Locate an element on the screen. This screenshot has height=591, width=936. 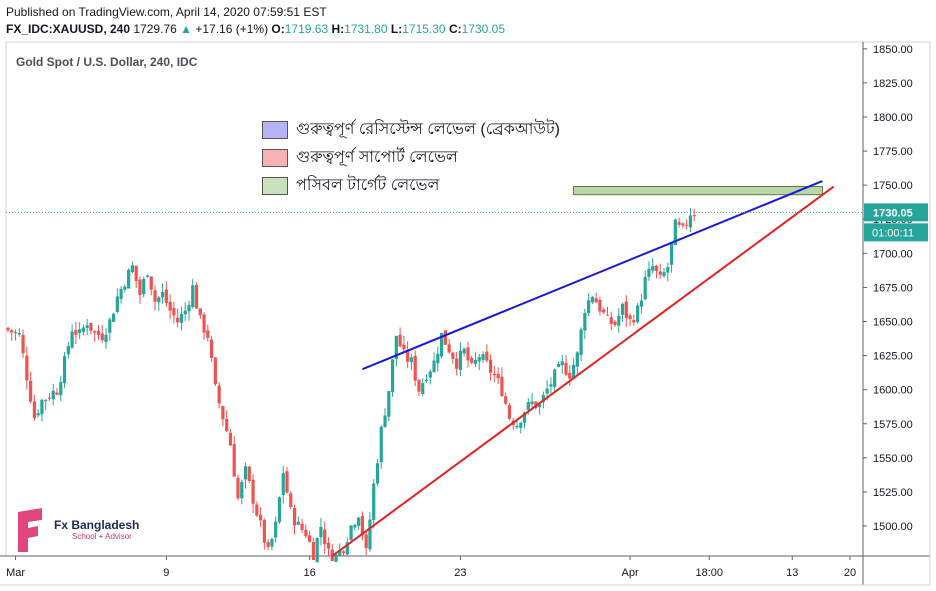
logo-mark-icon is located at coordinates (30, 530).